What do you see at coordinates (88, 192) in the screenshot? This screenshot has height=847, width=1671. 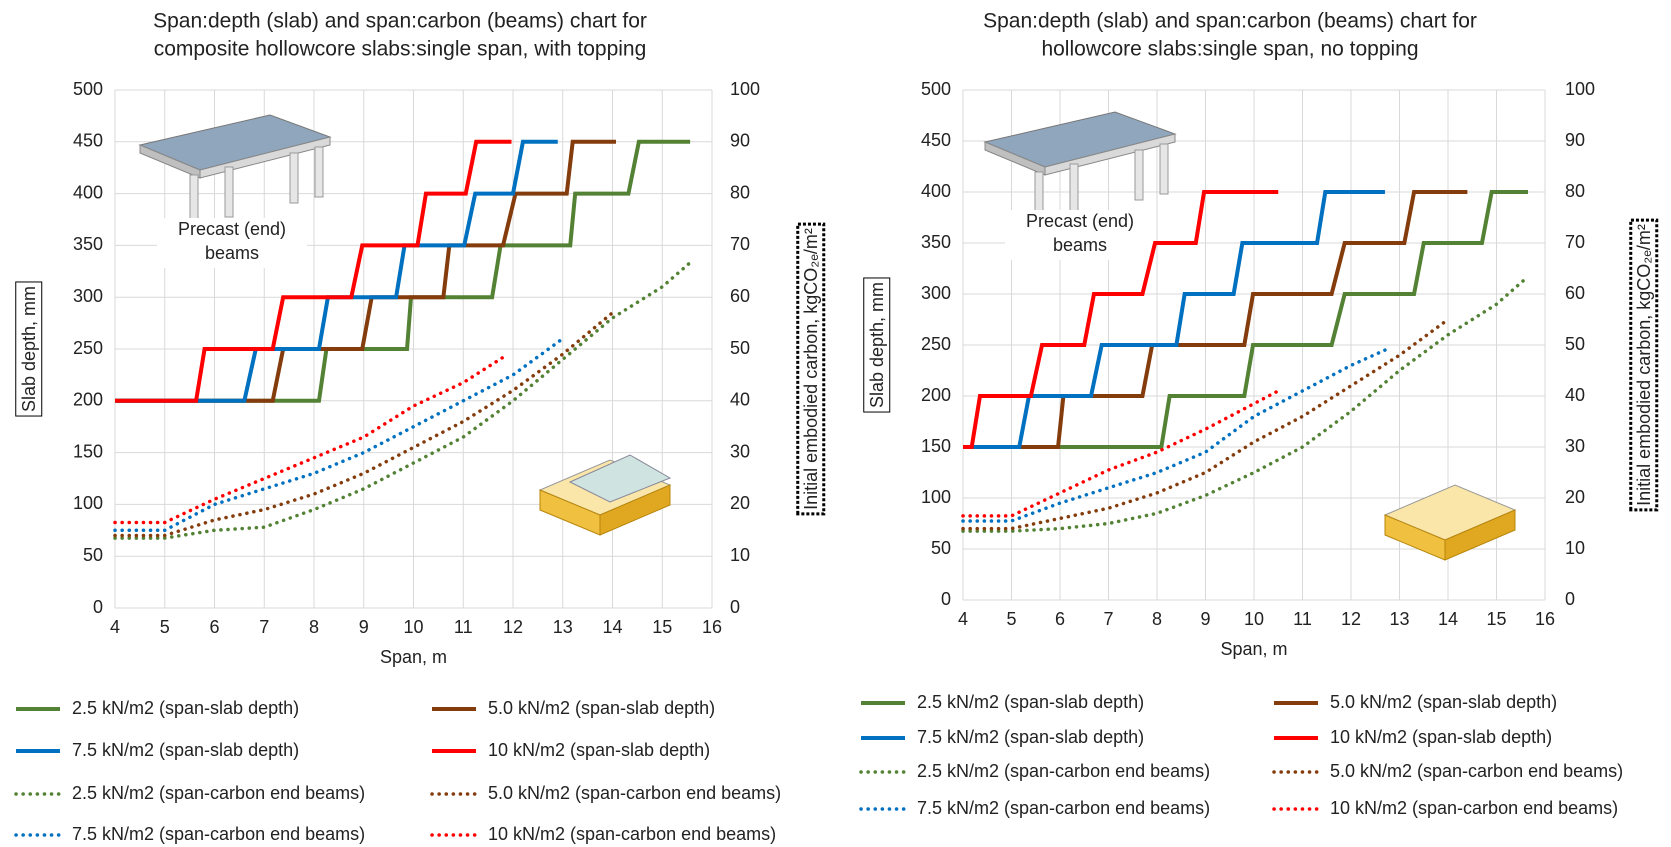 I see `y-tick-label: 400` at bounding box center [88, 192].